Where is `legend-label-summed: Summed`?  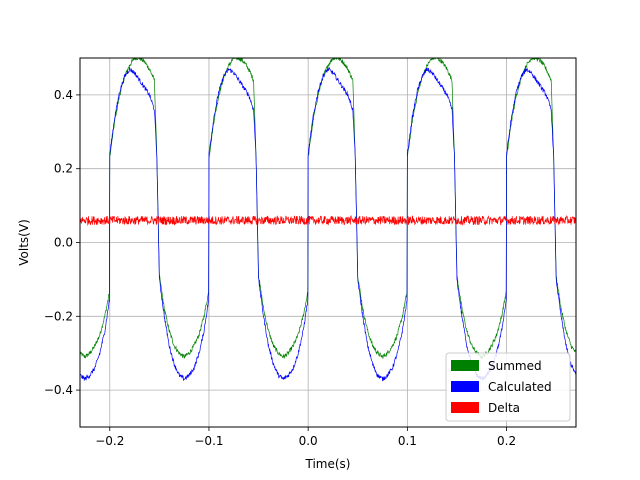 legend-label-summed: Summed is located at coordinates (515, 366).